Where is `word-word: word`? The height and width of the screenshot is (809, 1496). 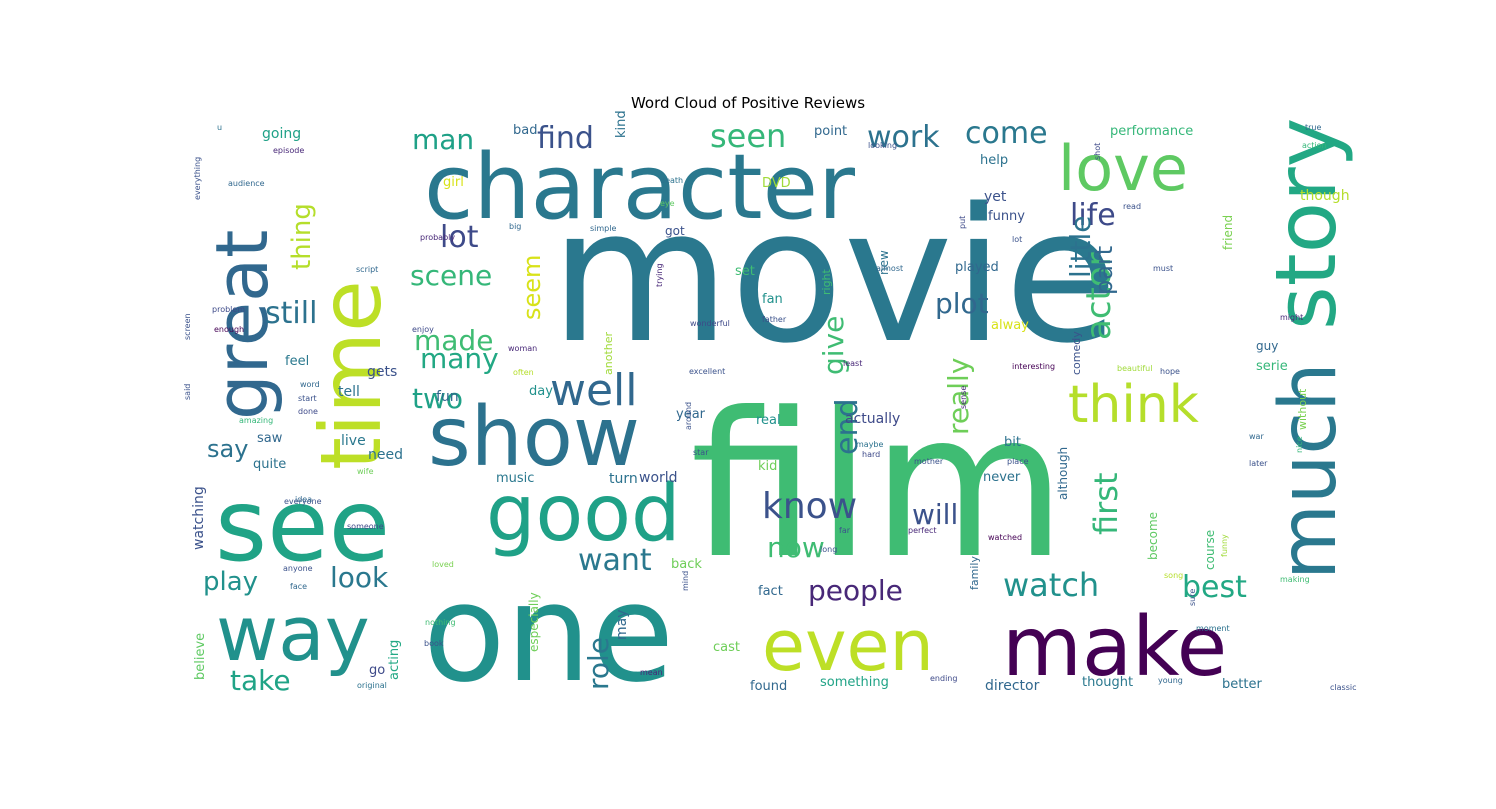 word-word: word is located at coordinates (310, 384).